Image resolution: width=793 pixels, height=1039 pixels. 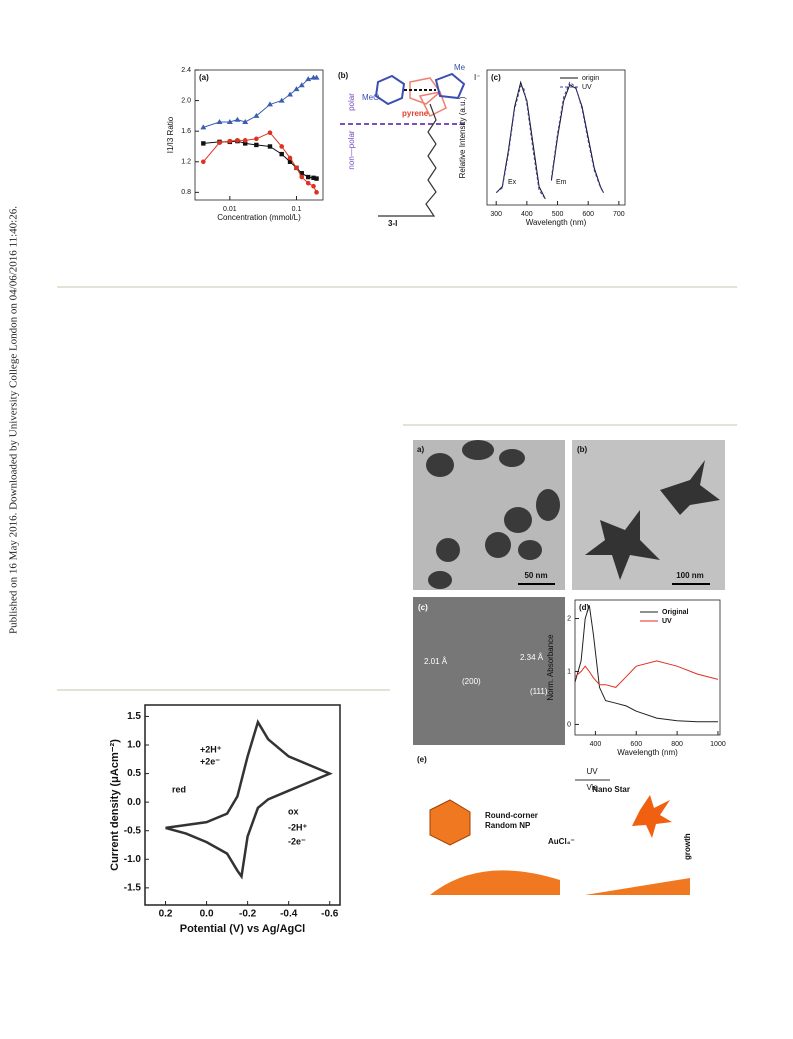 What do you see at coordinates (298, 827) in the screenshot?
I see `annotation: -2H⁺` at bounding box center [298, 827].